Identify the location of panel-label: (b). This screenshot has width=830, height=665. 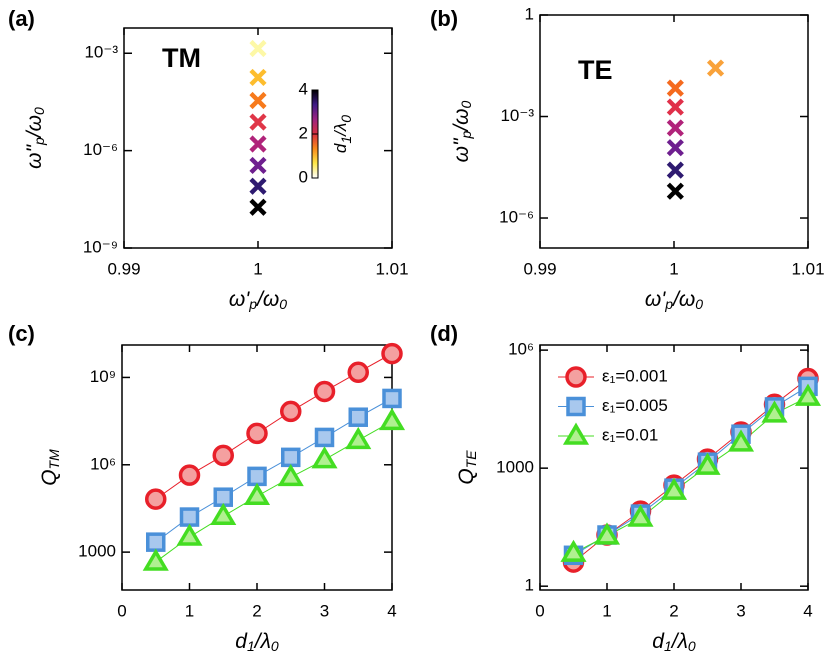
(444, 18).